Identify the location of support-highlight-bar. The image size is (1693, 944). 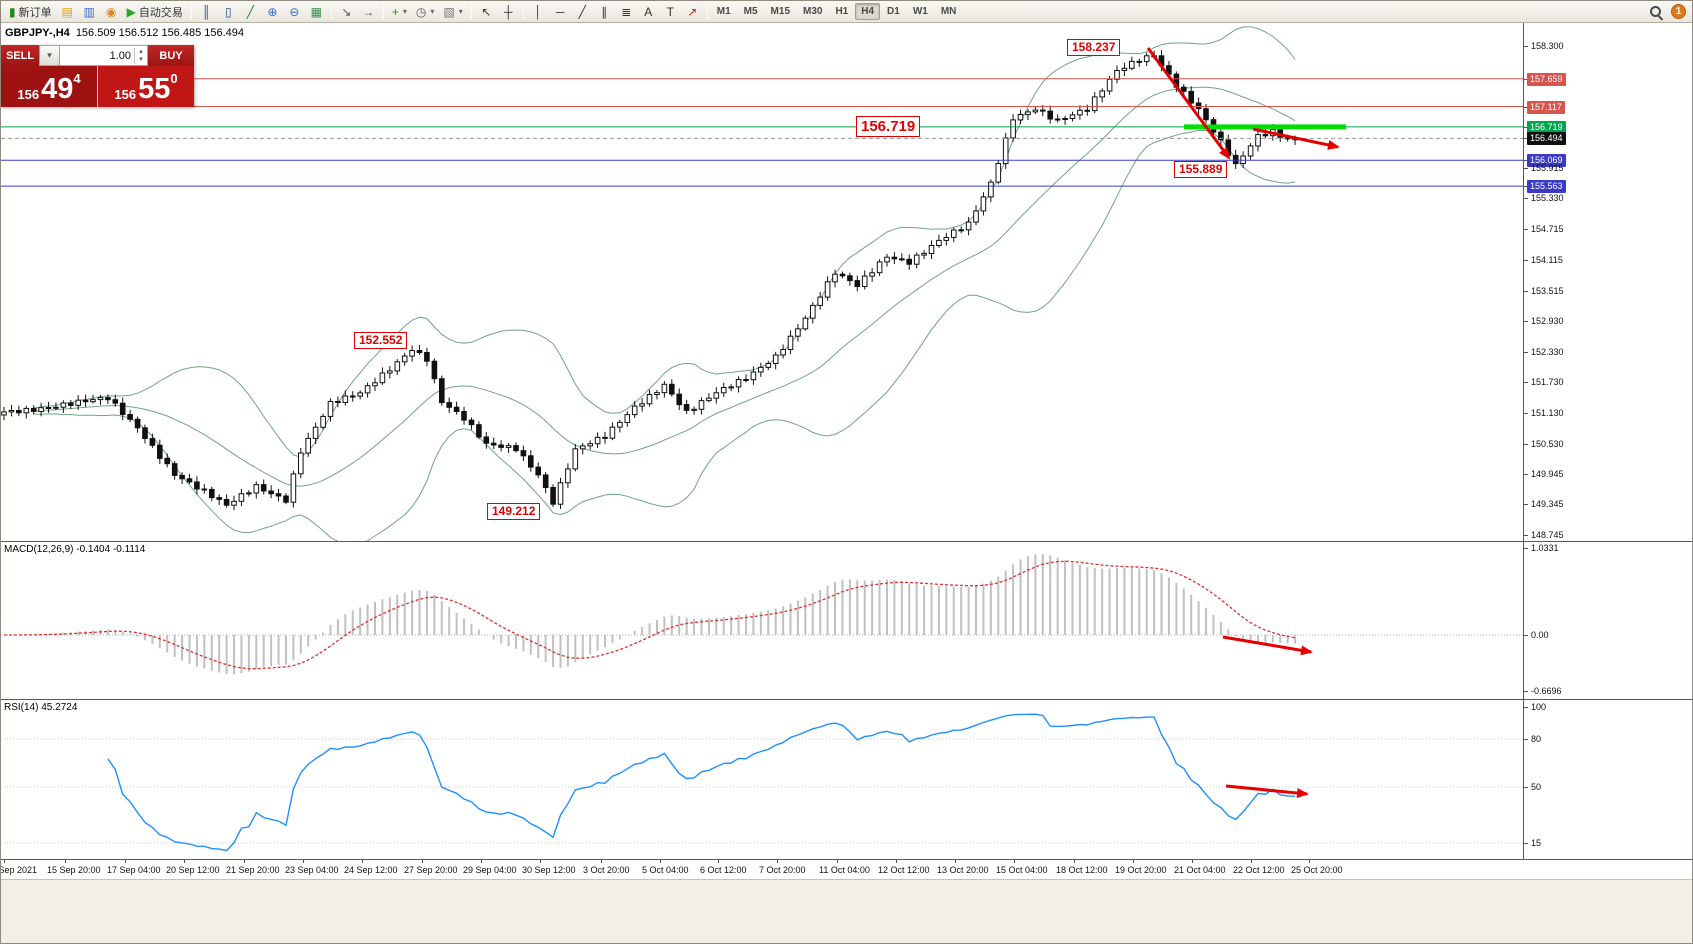
(1265, 127).